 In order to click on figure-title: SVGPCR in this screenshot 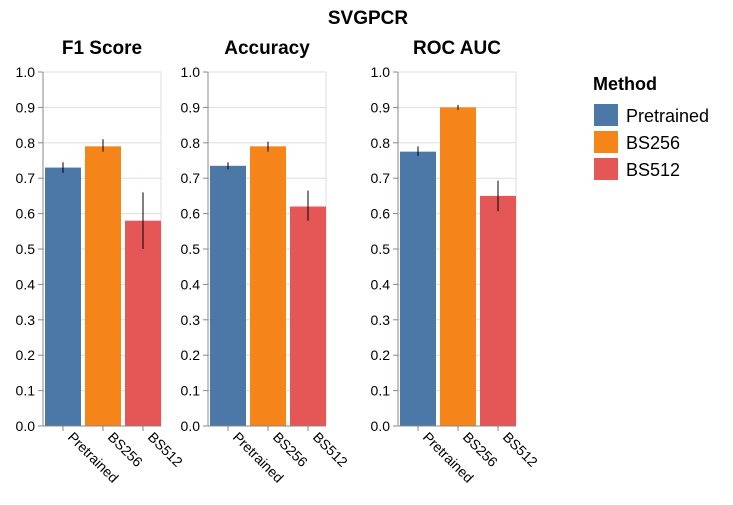, I will do `click(368, 18)`.